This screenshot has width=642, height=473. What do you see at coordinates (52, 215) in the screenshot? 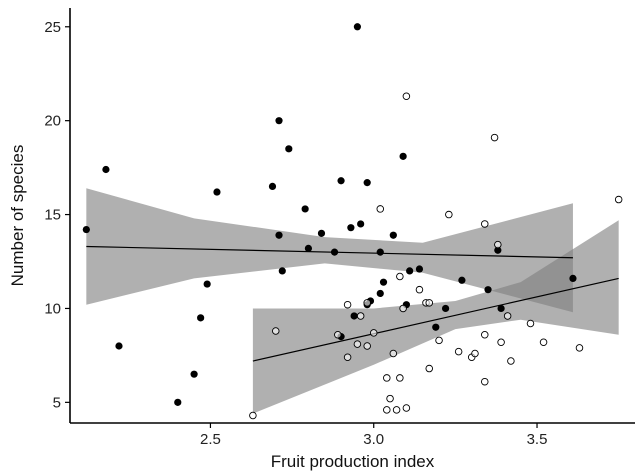
I see `y-tick-label: 15` at bounding box center [52, 215].